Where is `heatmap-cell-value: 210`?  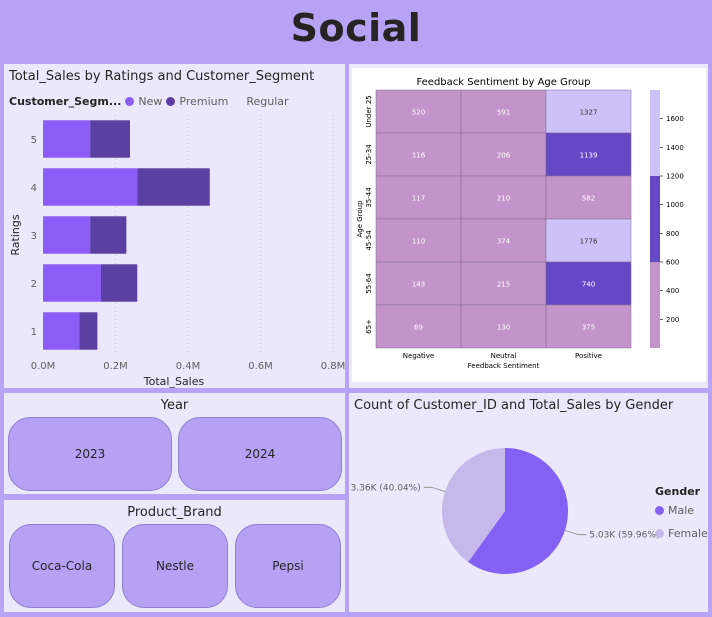
heatmap-cell-value: 210 is located at coordinates (503, 199).